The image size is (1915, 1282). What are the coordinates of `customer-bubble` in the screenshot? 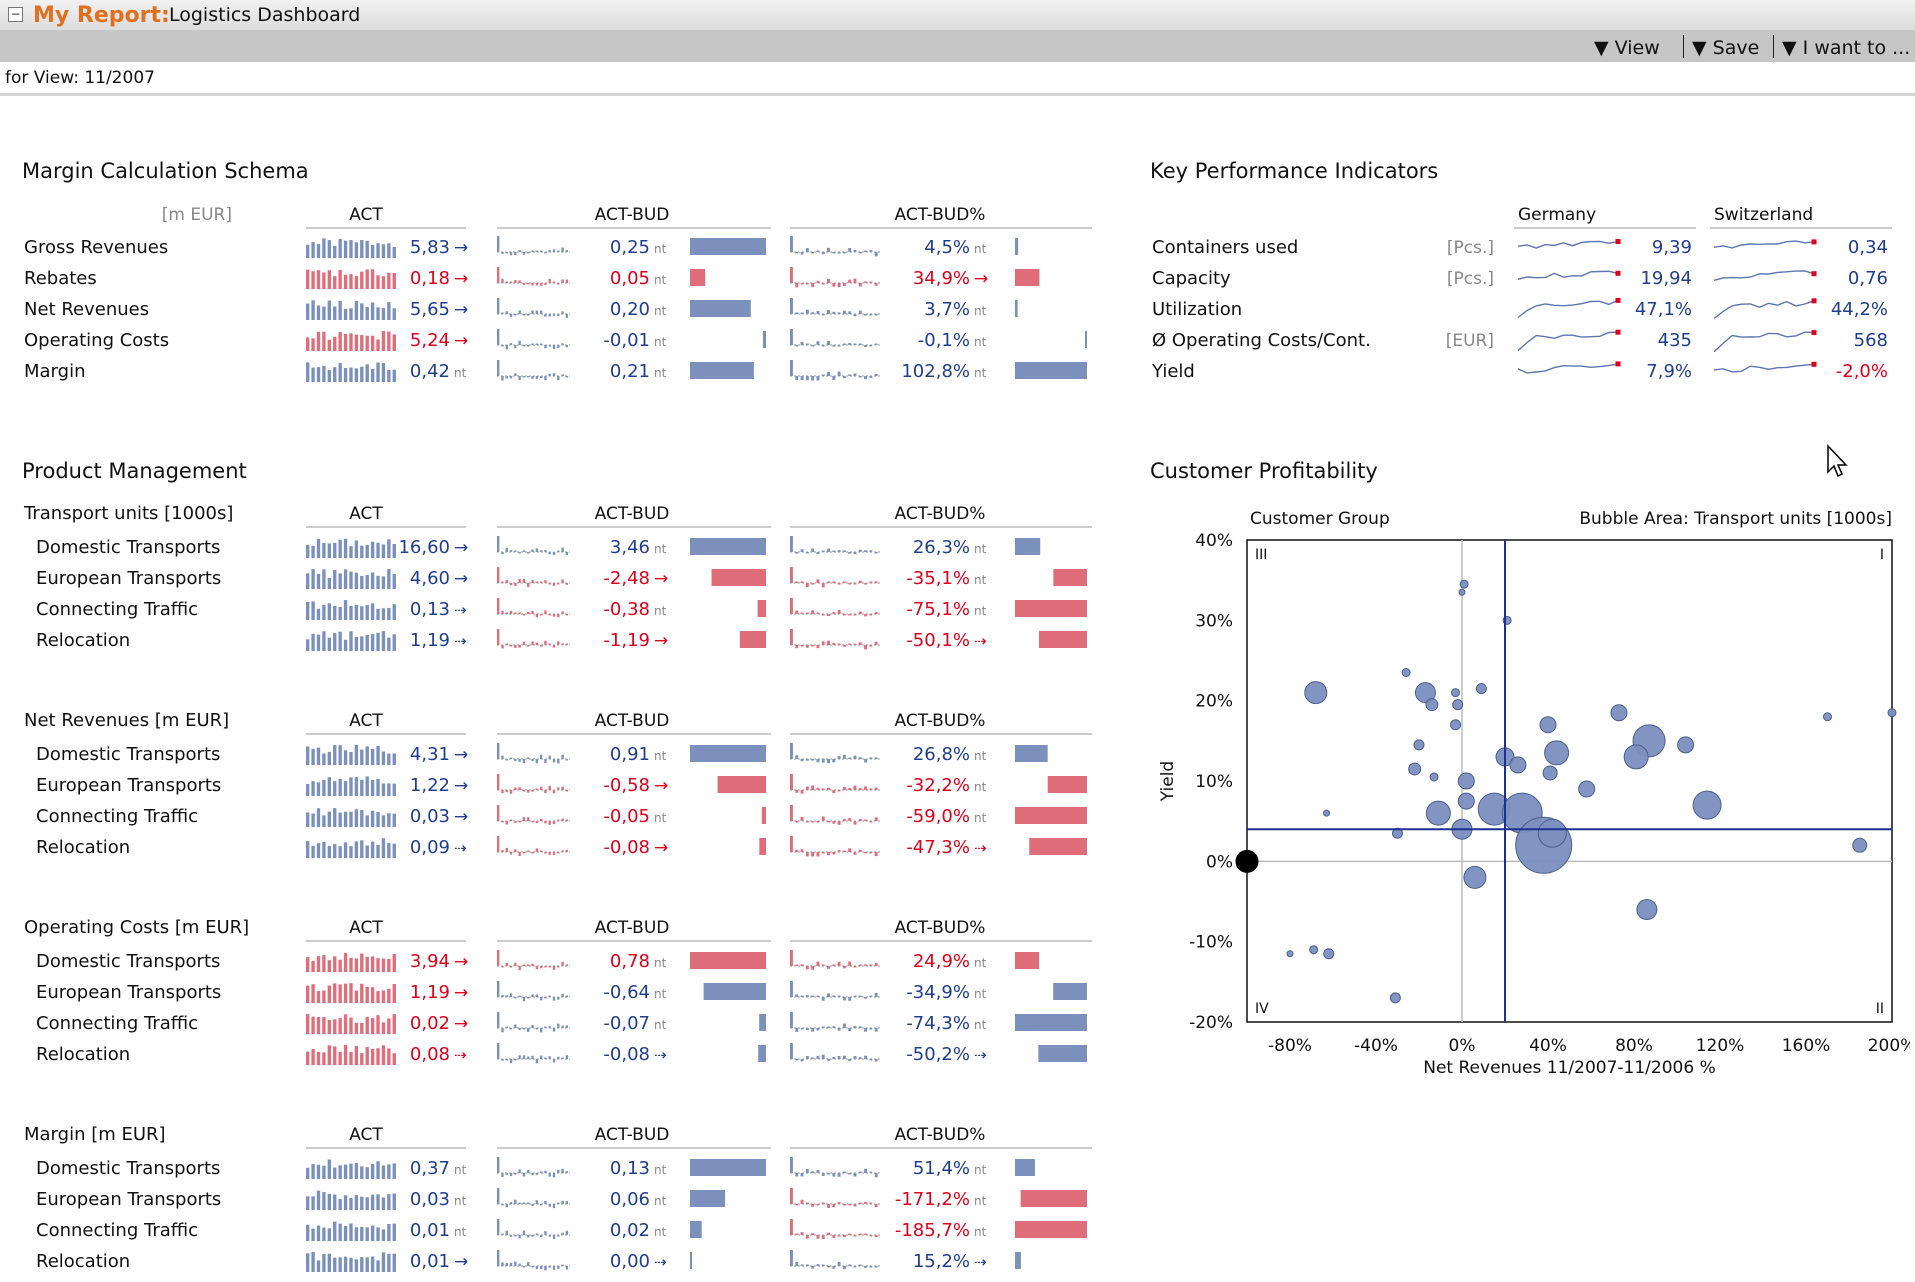 It's located at (1462, 592).